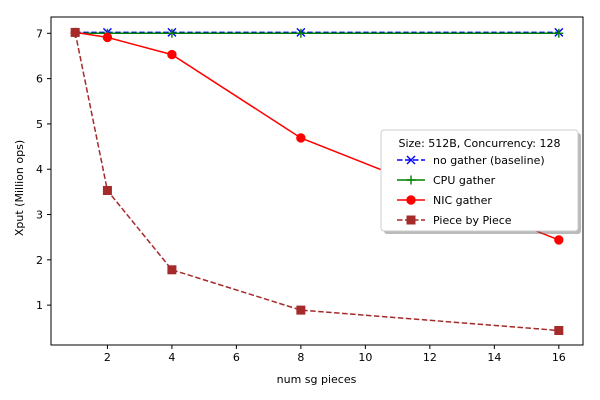  Describe the element at coordinates (39, 124) in the screenshot. I see `y-tick-label: 5` at that location.